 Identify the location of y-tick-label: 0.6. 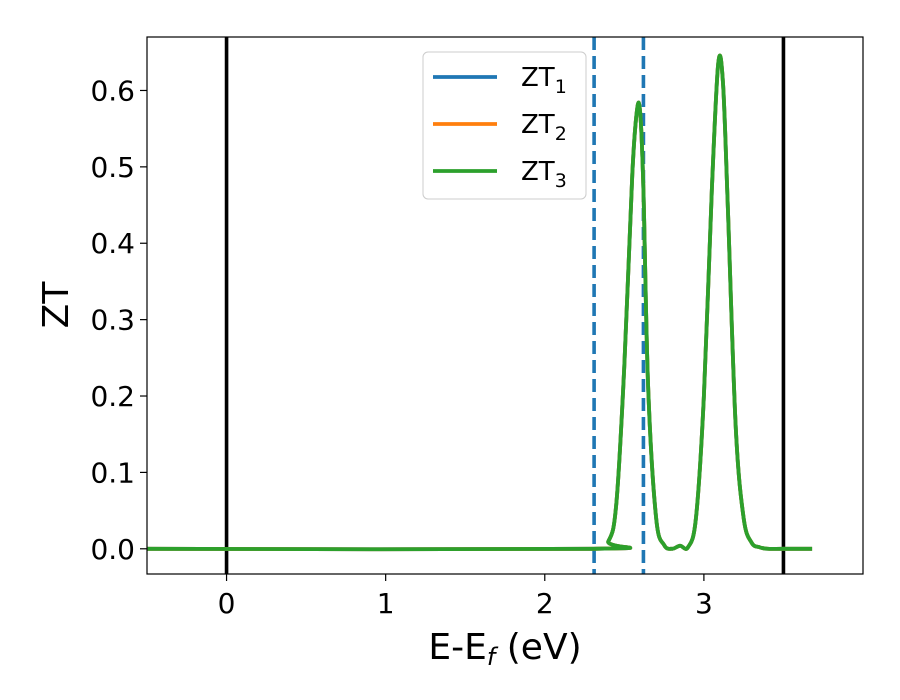
(112, 90).